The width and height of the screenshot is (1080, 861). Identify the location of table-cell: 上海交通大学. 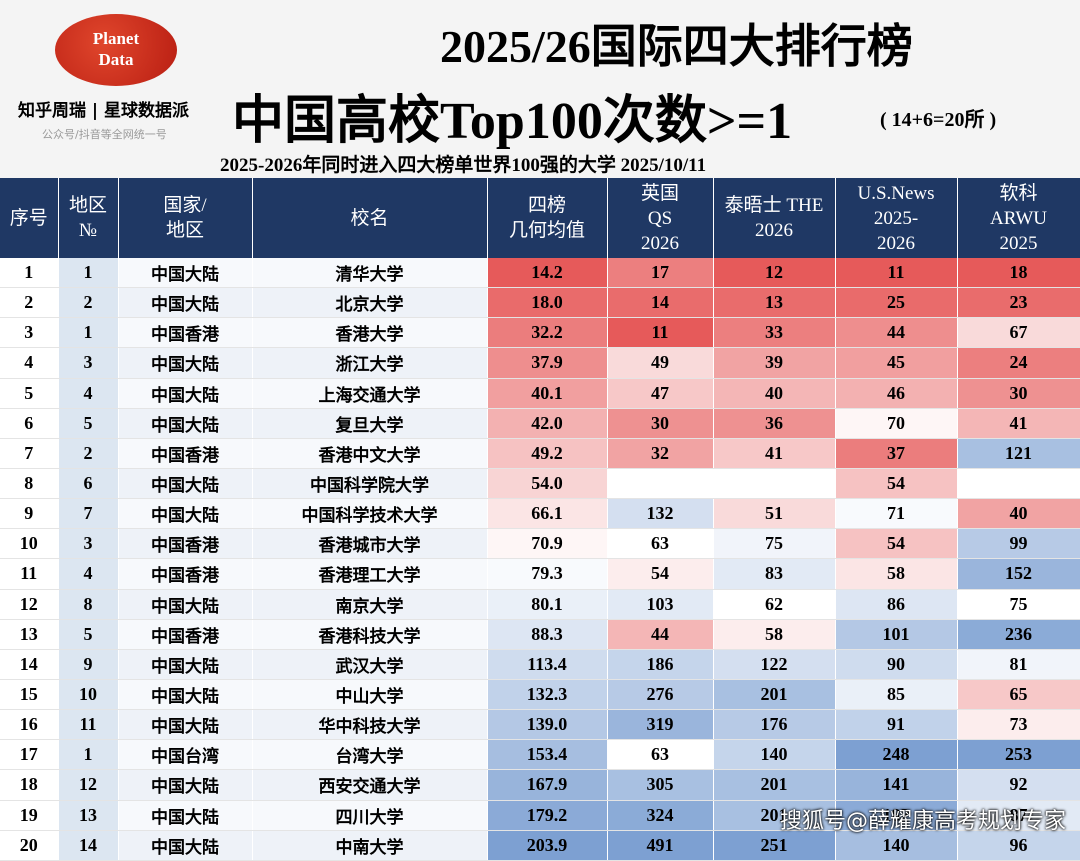
(370, 393).